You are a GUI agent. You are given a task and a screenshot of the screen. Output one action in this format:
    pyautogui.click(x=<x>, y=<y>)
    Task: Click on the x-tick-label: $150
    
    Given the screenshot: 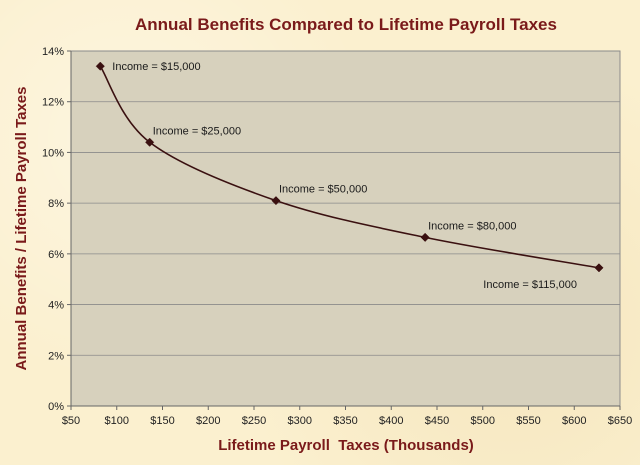 What is the action you would take?
    pyautogui.click(x=162, y=421)
    